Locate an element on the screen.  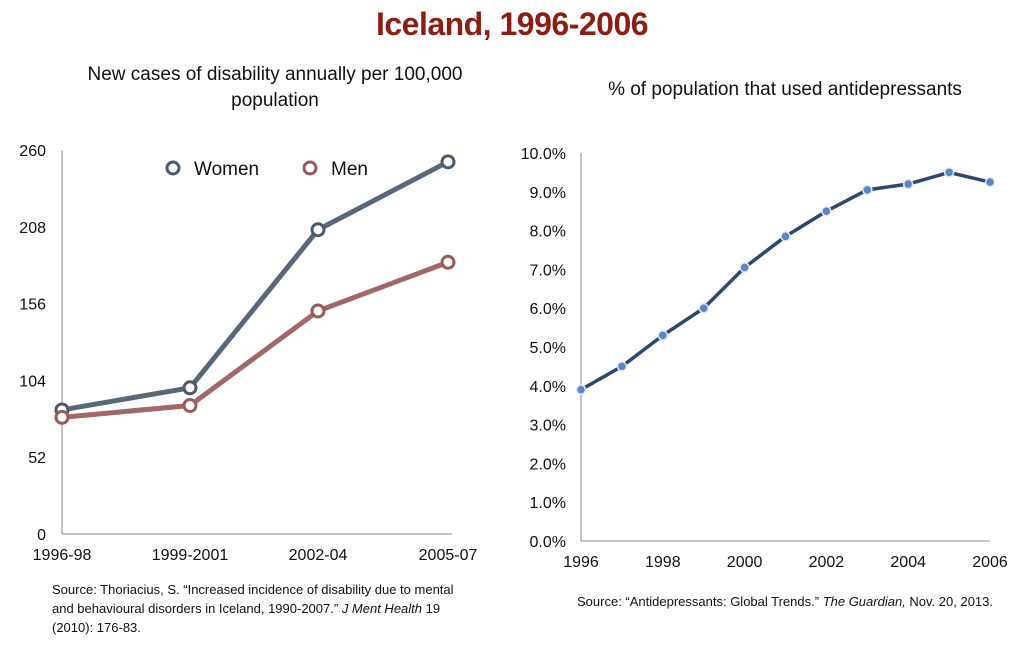
left-source-journal: J Ment Health is located at coordinates (382, 608).